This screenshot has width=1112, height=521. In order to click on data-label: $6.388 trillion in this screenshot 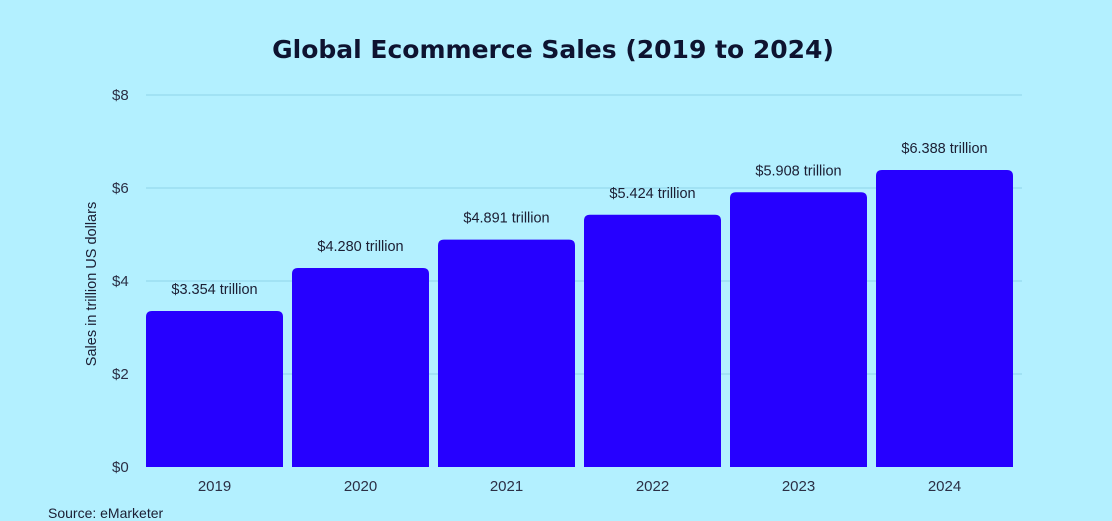, I will do `click(944, 149)`.